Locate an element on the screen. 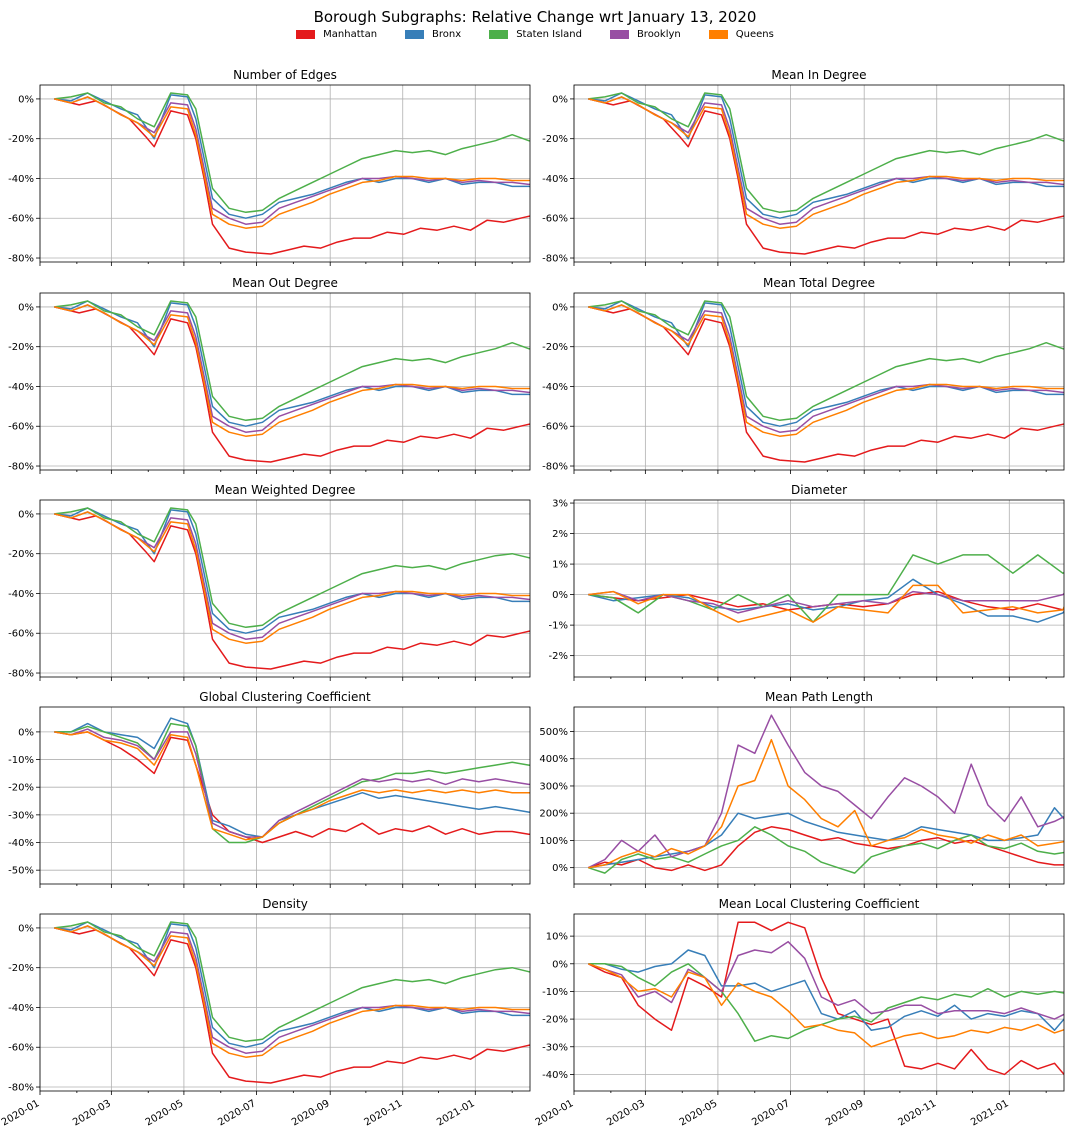 This screenshot has width=1070, height=1135. subplot-title-number-of-edges: Number of Edges is located at coordinates (285, 75).